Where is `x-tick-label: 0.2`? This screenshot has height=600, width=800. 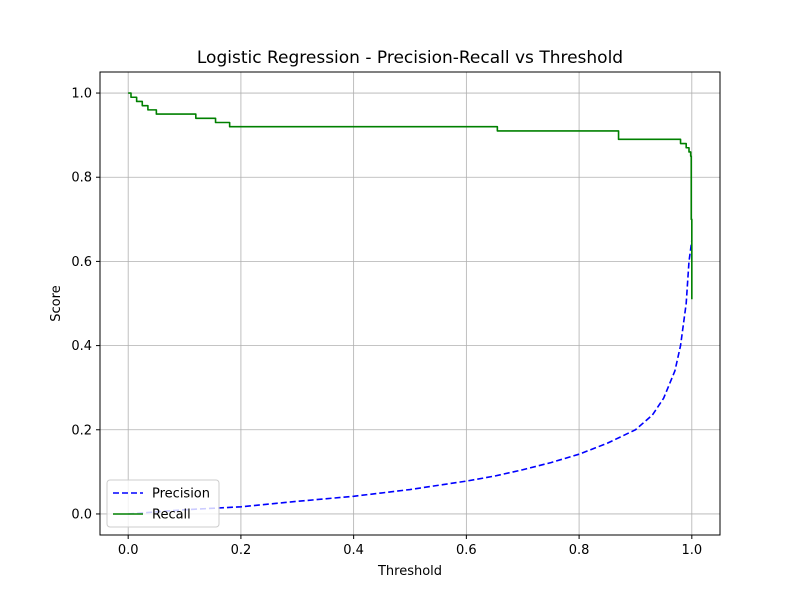 x-tick-label: 0.2 is located at coordinates (241, 550).